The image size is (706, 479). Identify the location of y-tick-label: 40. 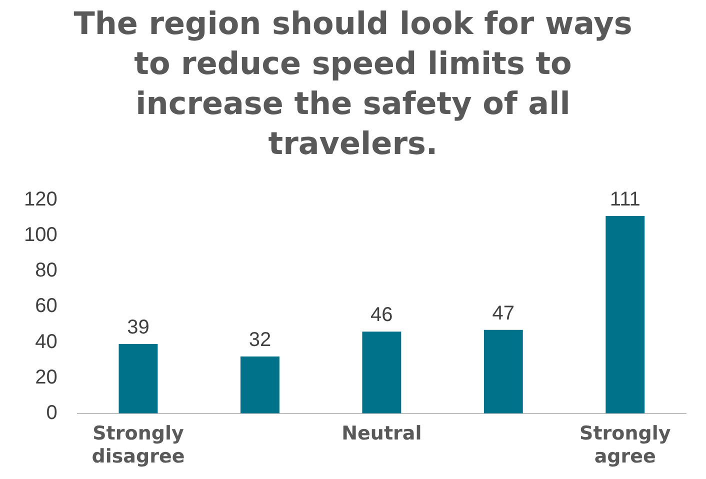
(46, 341).